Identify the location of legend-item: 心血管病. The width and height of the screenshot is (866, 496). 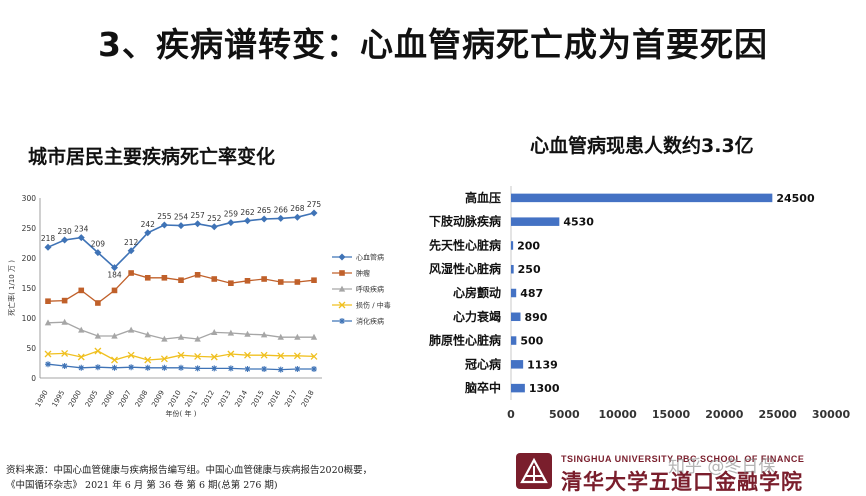
(358, 257).